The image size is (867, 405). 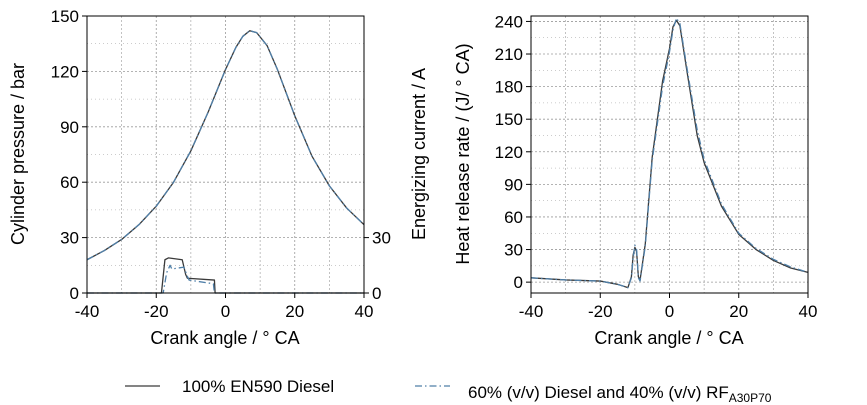 What do you see at coordinates (668, 338) in the screenshot?
I see `right-x-axis-label: Crank angle / ° CA` at bounding box center [668, 338].